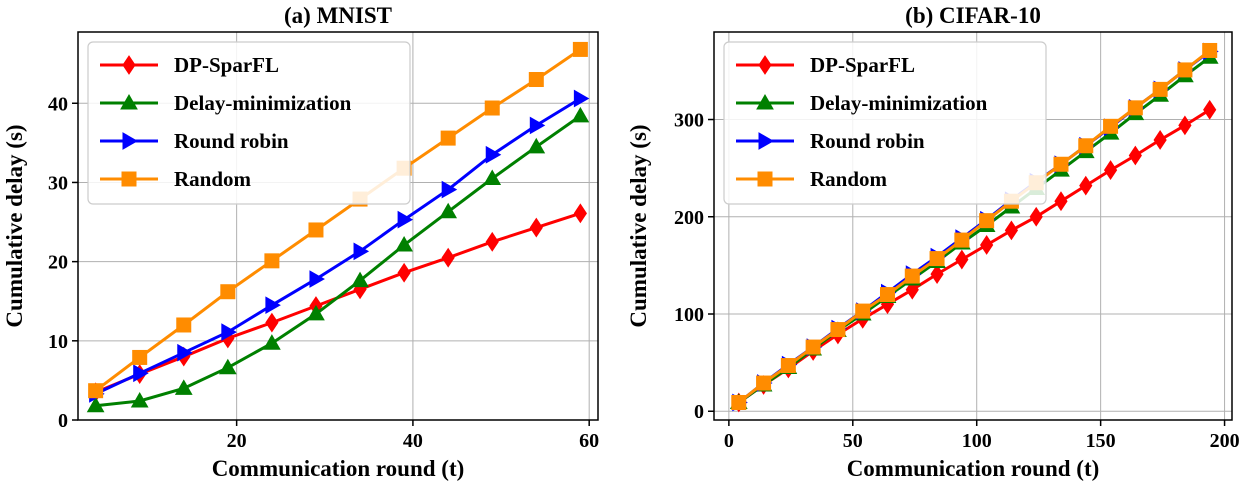  What do you see at coordinates (58, 104) in the screenshot?
I see `y-tick-label: 40` at bounding box center [58, 104].